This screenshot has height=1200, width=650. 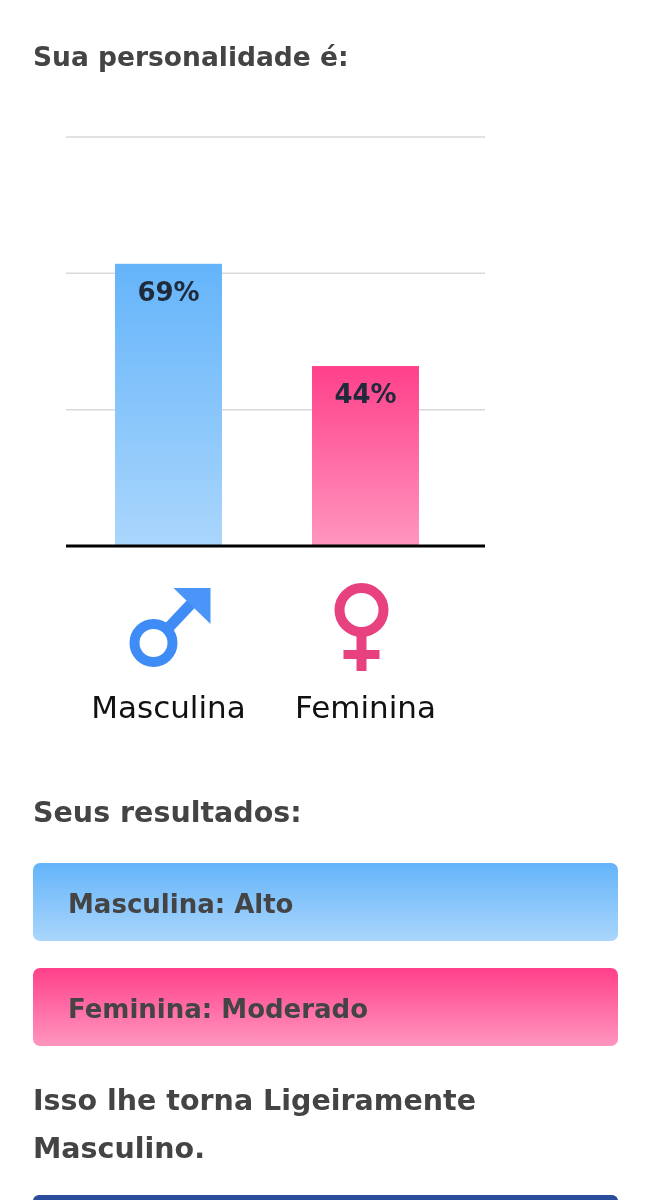 I want to click on data-label: 44%, so click(x=365, y=394).